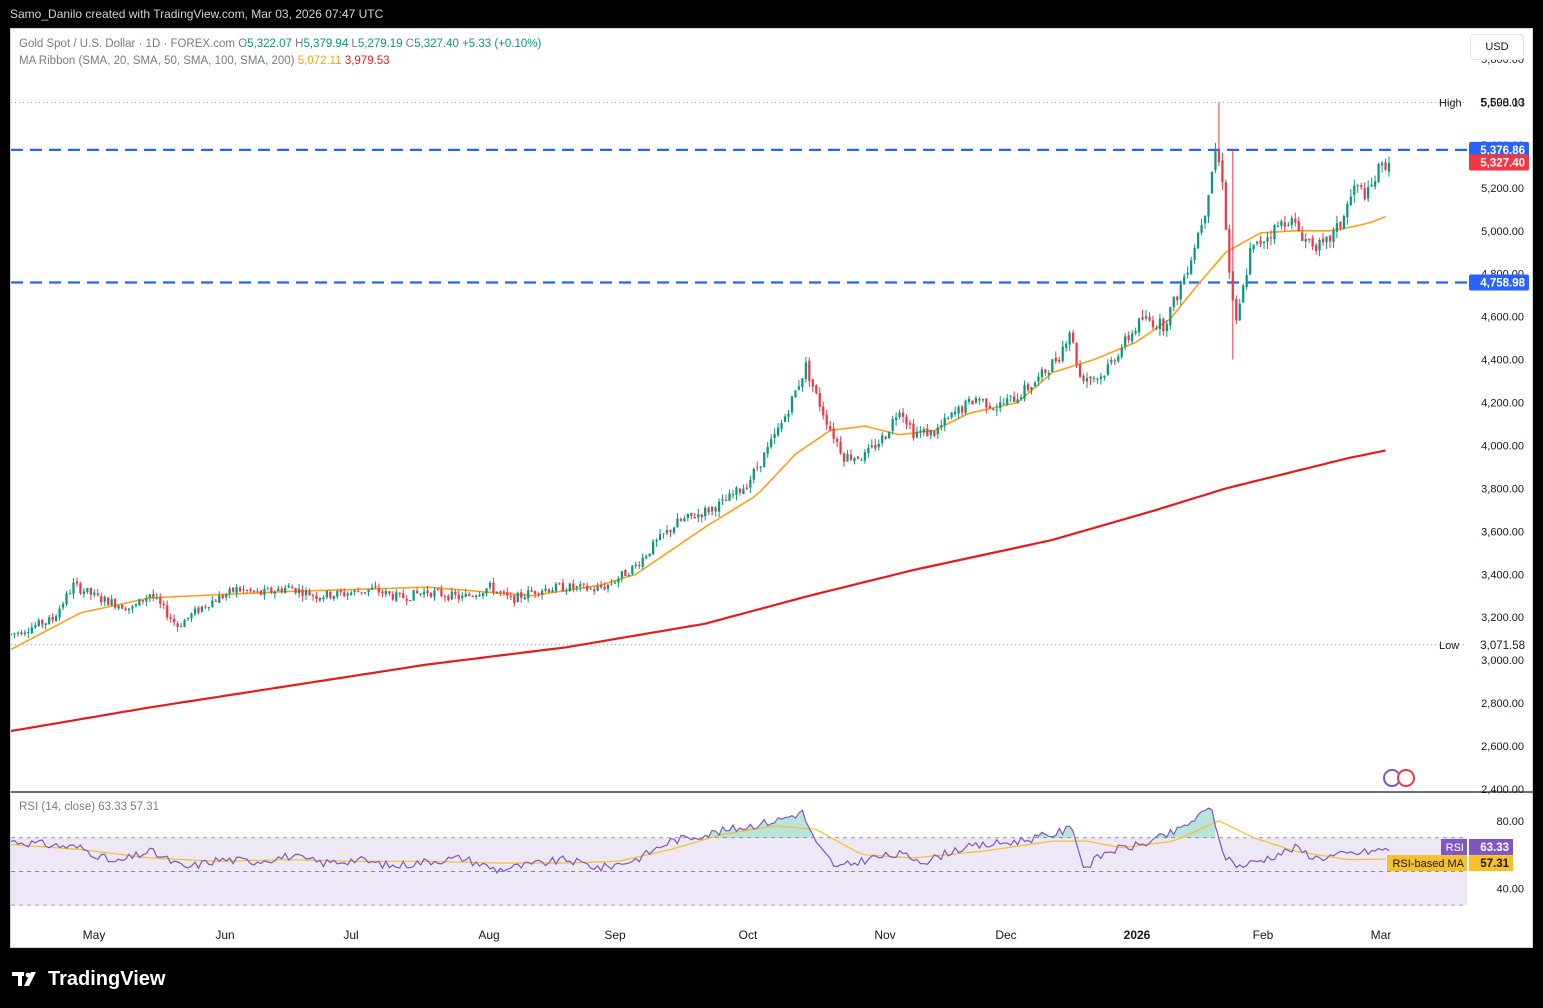  Describe the element at coordinates (1497, 47) in the screenshot. I see `currency-button: USD` at that location.